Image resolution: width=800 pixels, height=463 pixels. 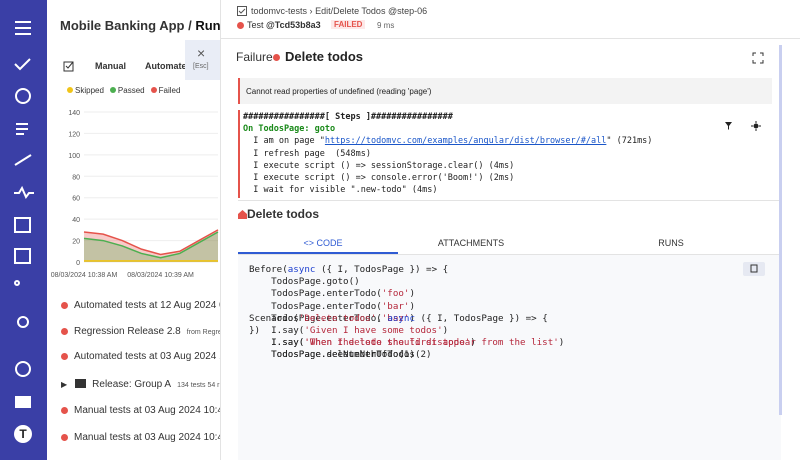 I want to click on close-button: × [Esc], so click(x=202, y=60).